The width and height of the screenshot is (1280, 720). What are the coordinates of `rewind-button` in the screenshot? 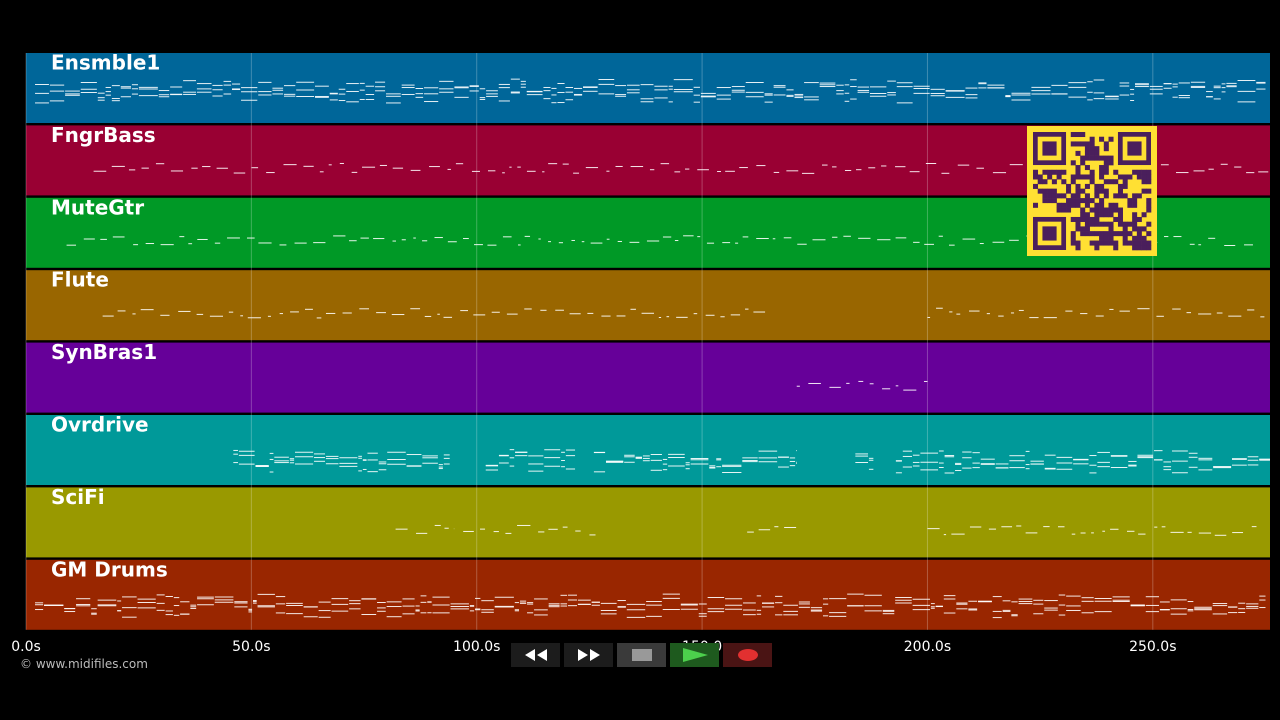 It's located at (535, 655).